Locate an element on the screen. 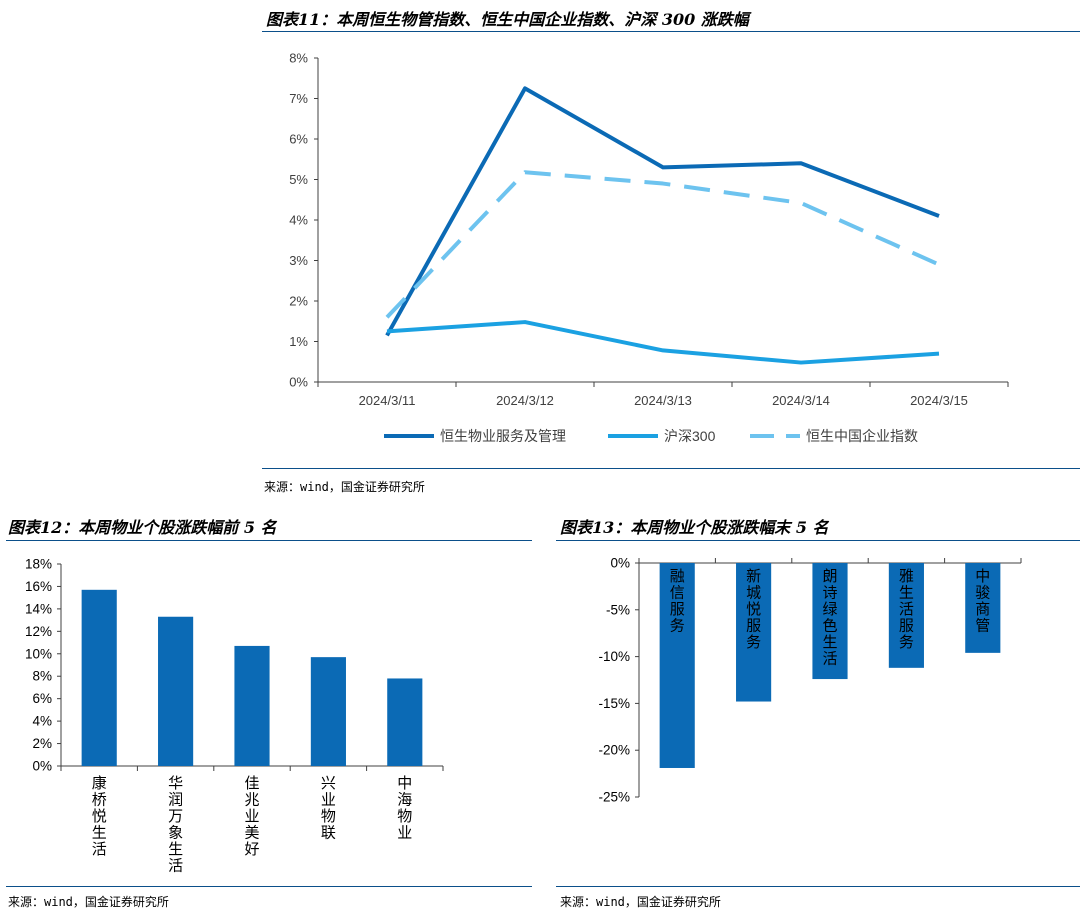 The image size is (1086, 914). fig13-y-tick-label: 0% is located at coordinates (620, 563).